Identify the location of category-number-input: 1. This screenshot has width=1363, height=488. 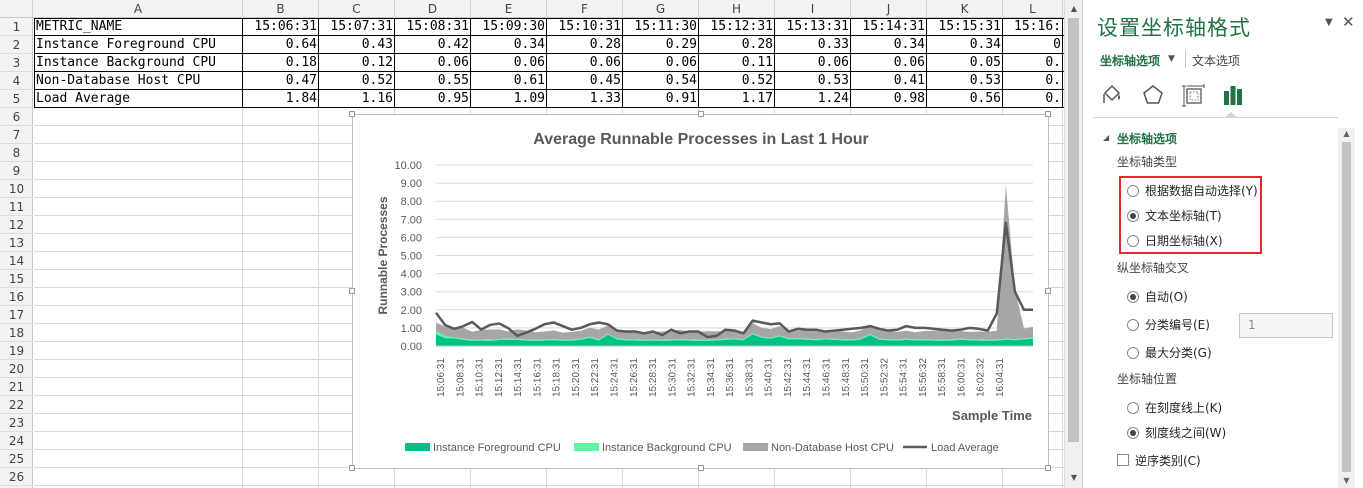
(1286, 325).